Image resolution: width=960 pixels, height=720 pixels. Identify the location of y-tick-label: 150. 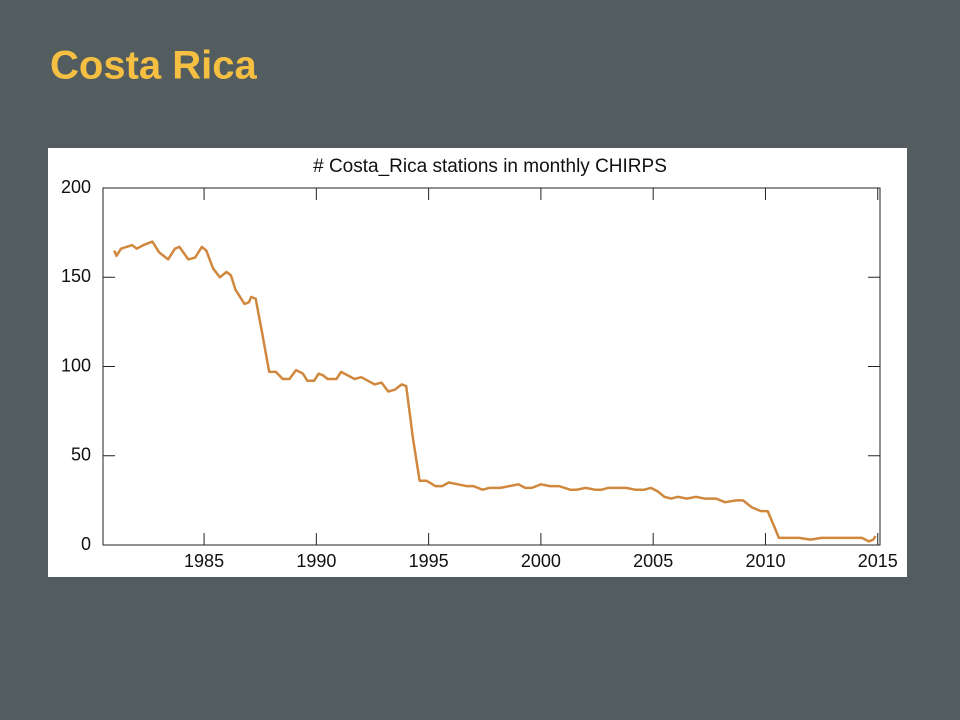
(76, 276).